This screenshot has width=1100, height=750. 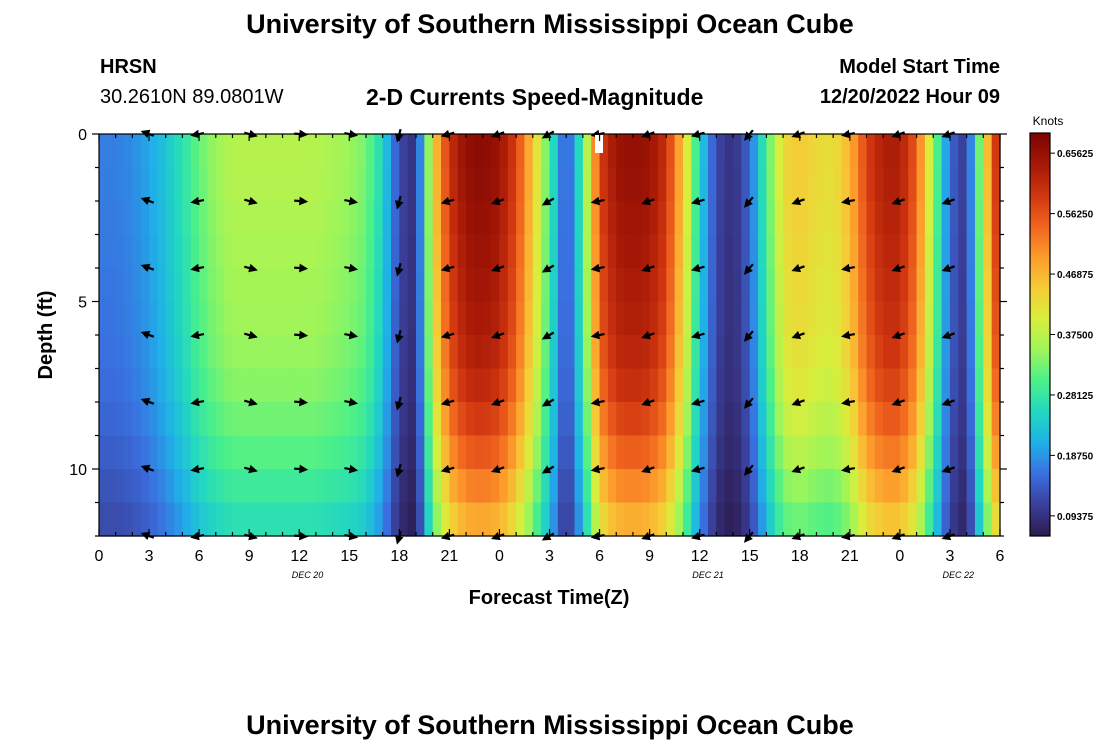 I want to click on x-tick-label: 3, so click(x=549, y=556).